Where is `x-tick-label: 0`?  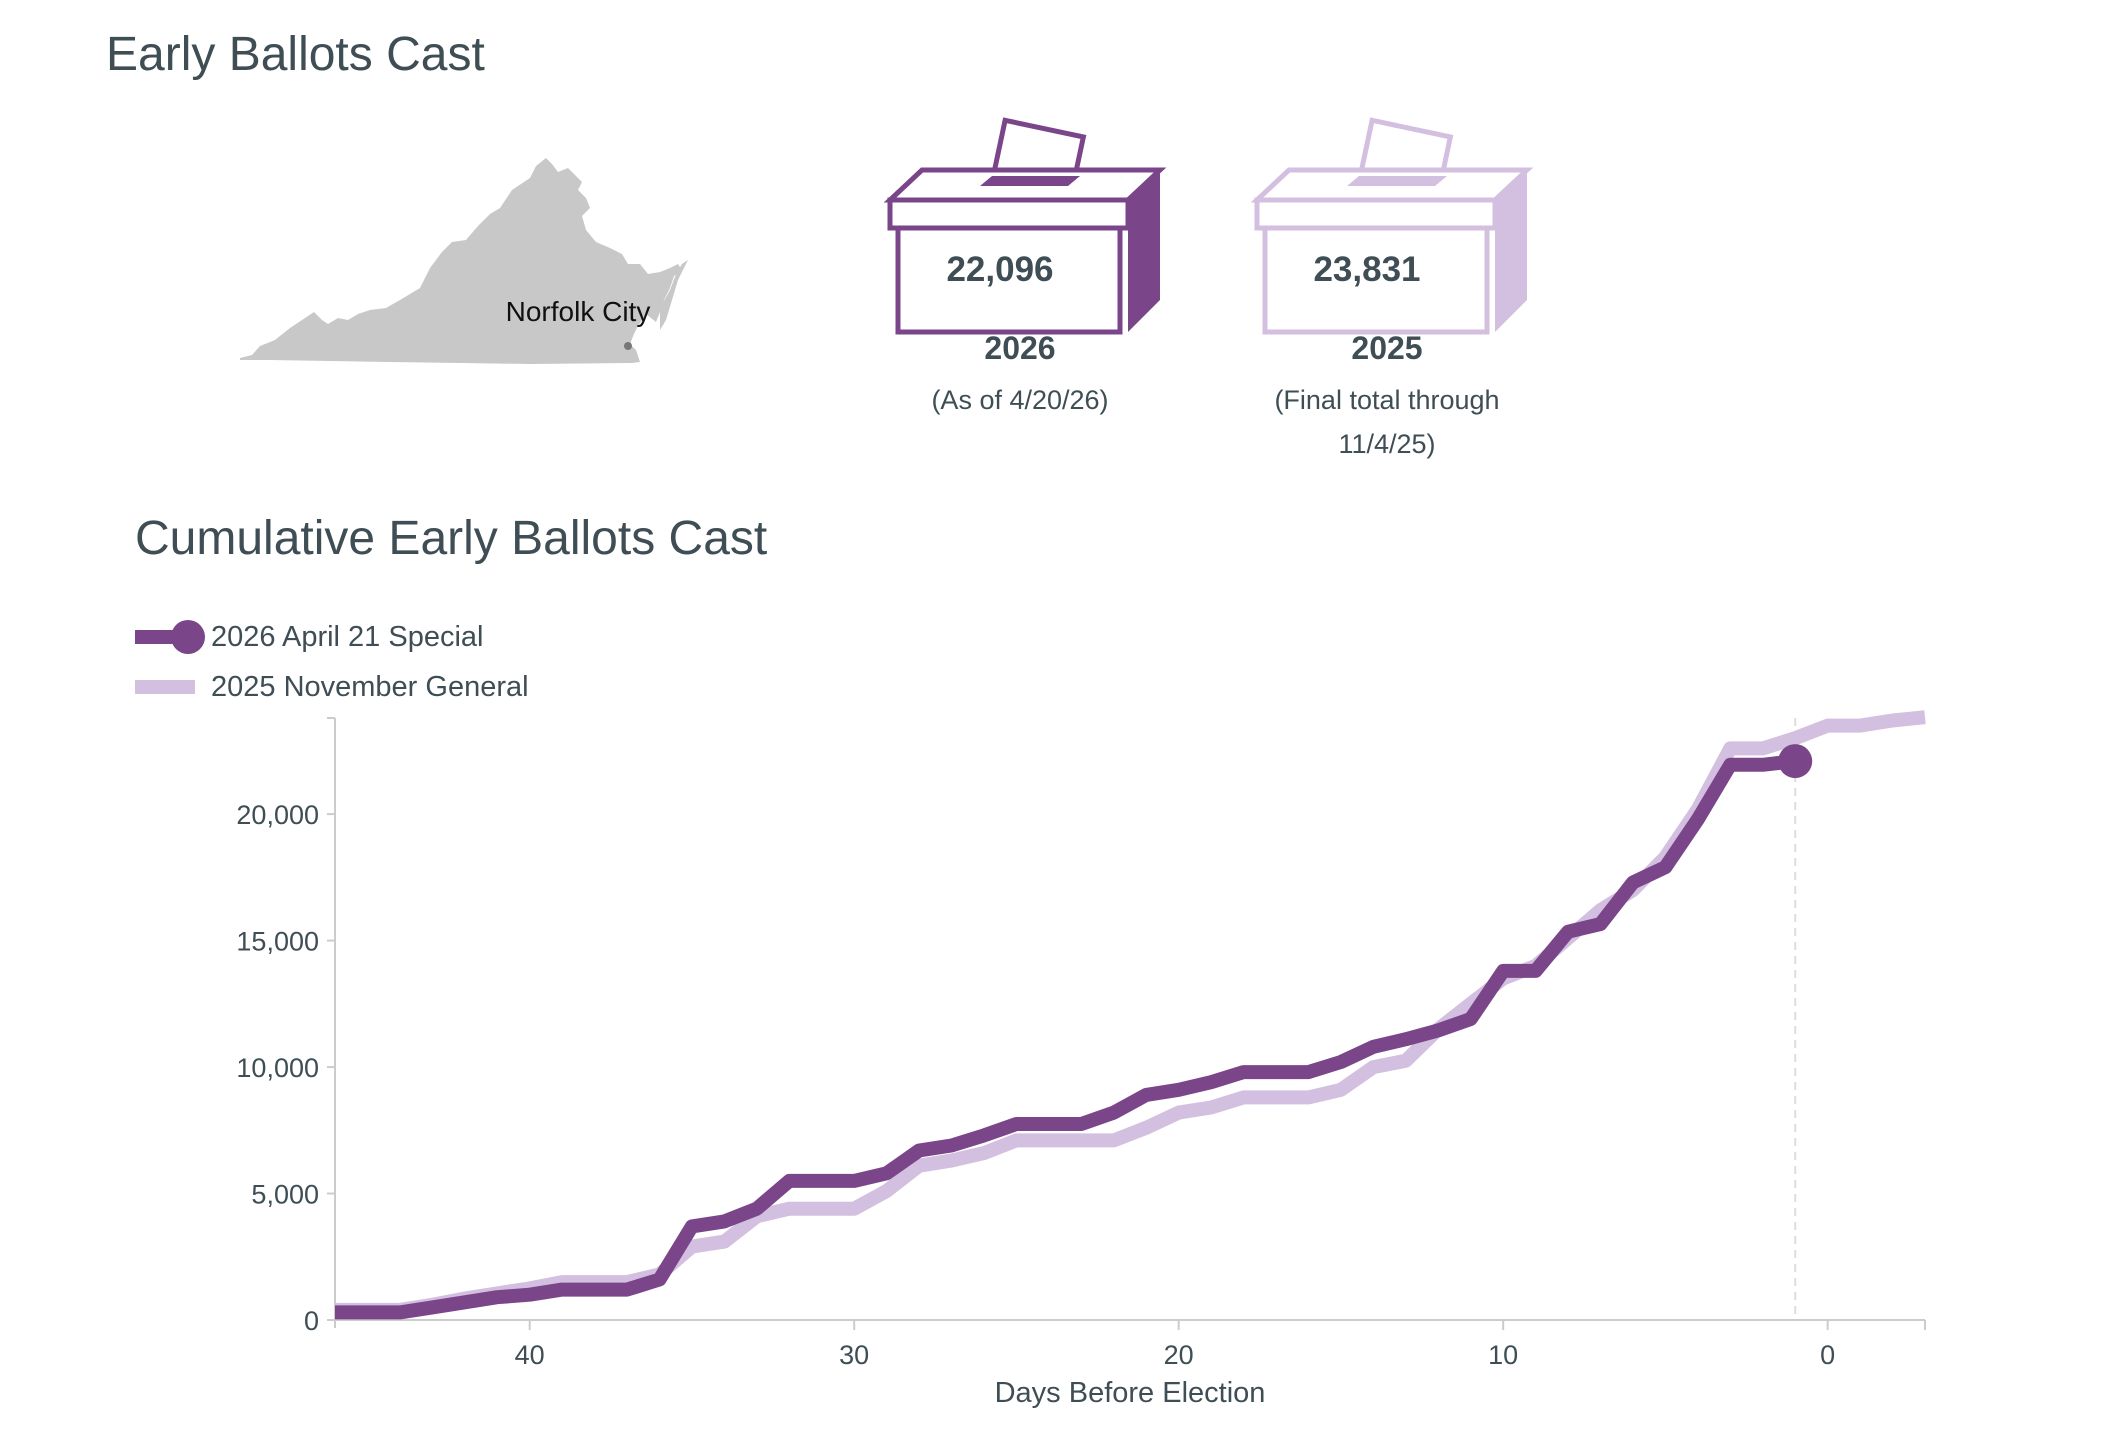
x-tick-label: 0 is located at coordinates (1827, 1355).